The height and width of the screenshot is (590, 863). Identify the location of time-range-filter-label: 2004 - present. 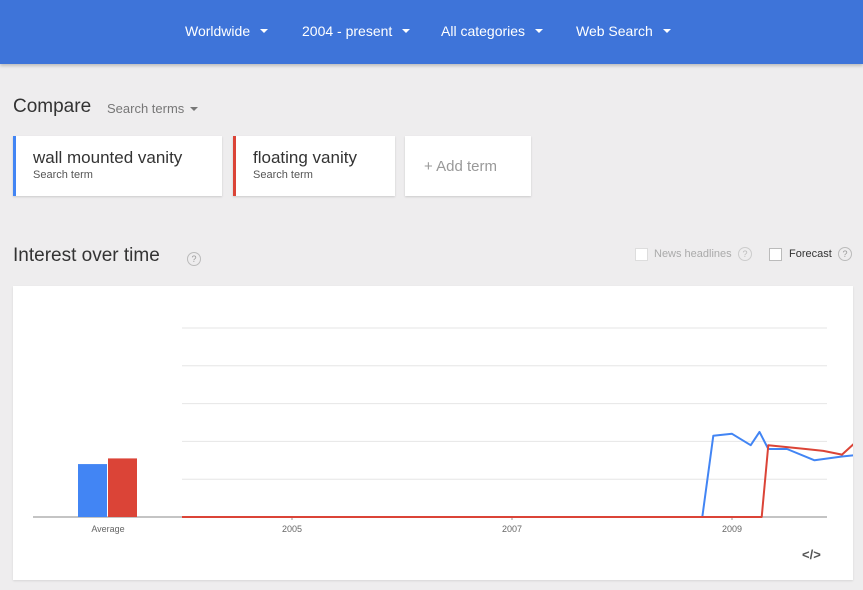
(347, 31).